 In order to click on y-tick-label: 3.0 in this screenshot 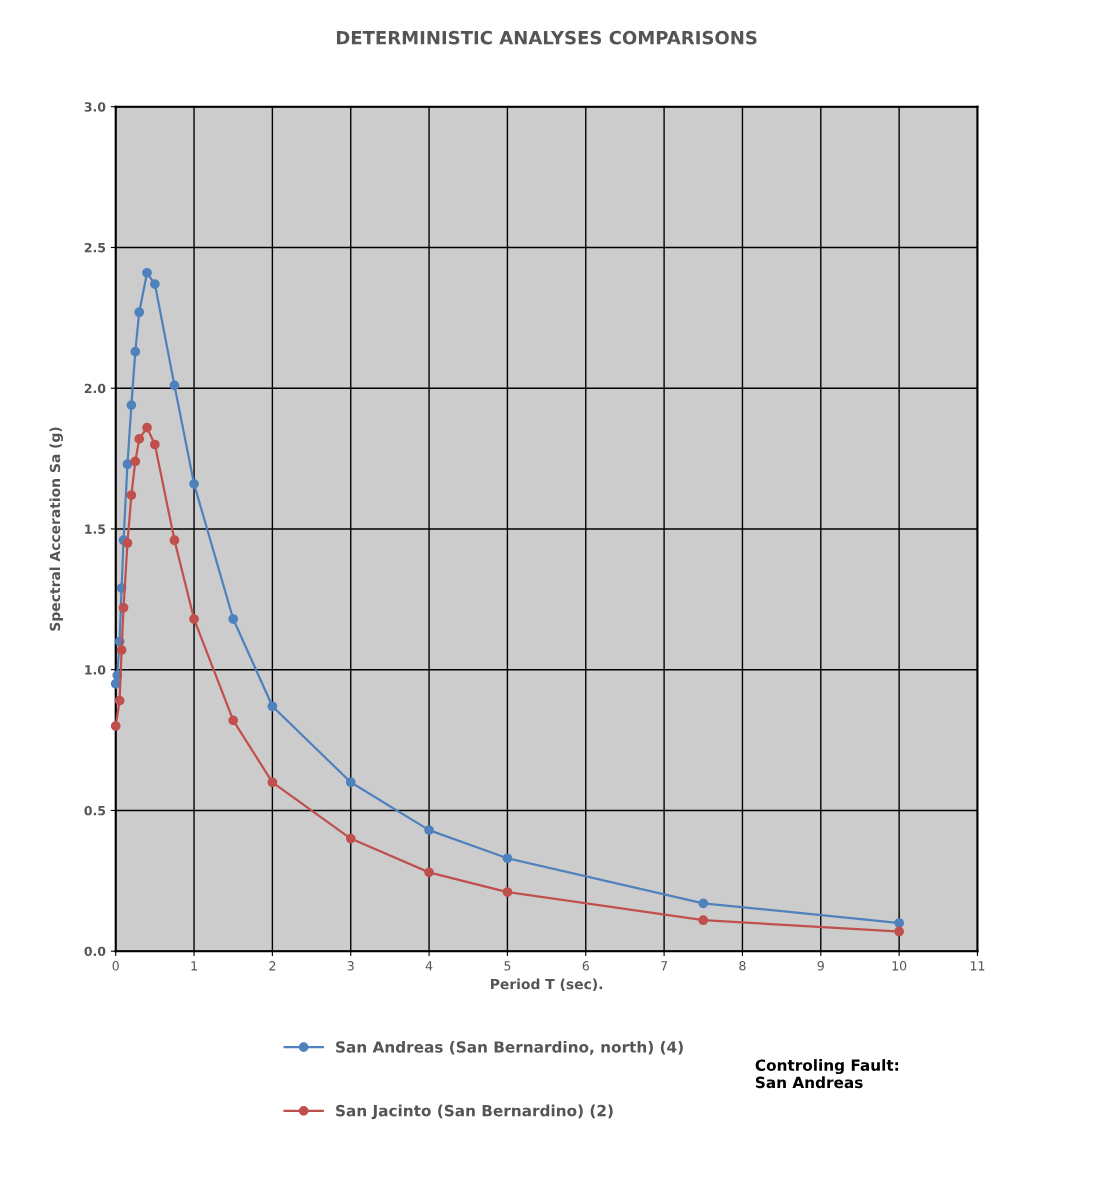, I will do `click(95, 107)`.